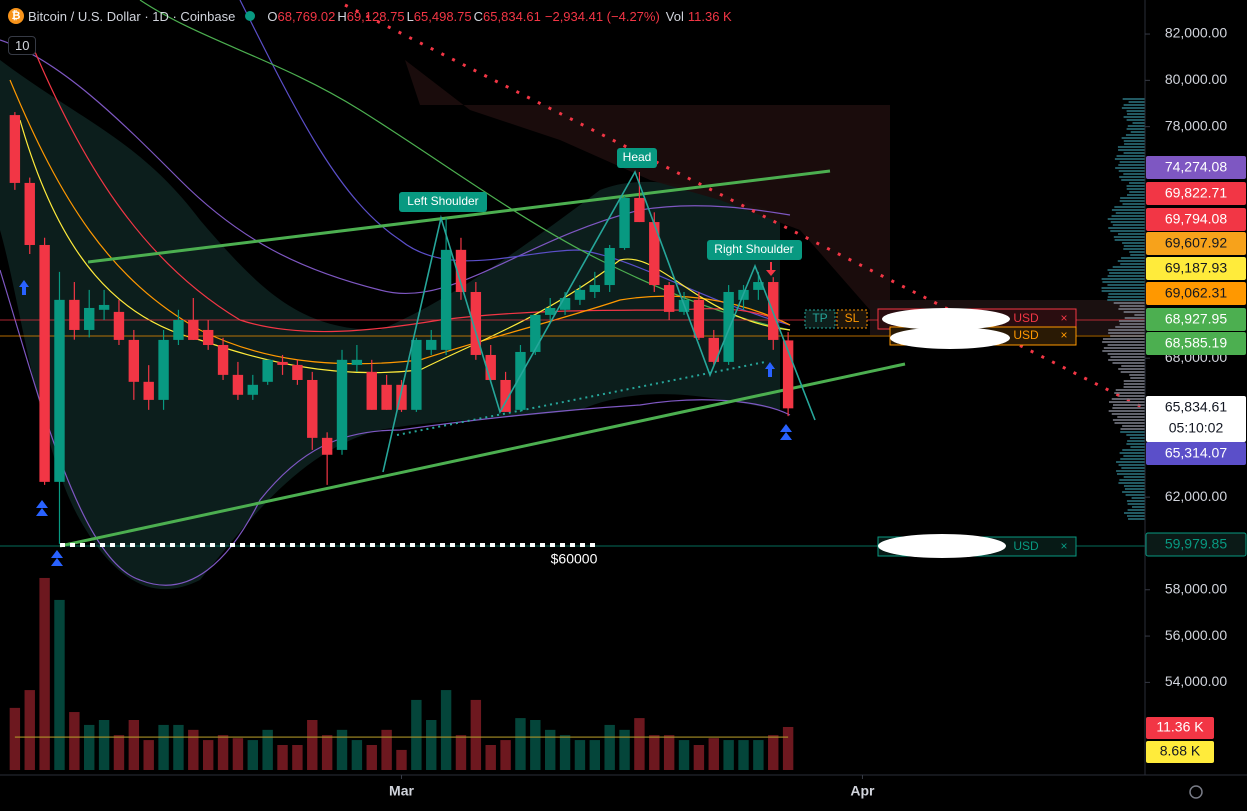 The height and width of the screenshot is (811, 1247). What do you see at coordinates (16, 16) in the screenshot?
I see `coin-icon: ₿` at bounding box center [16, 16].